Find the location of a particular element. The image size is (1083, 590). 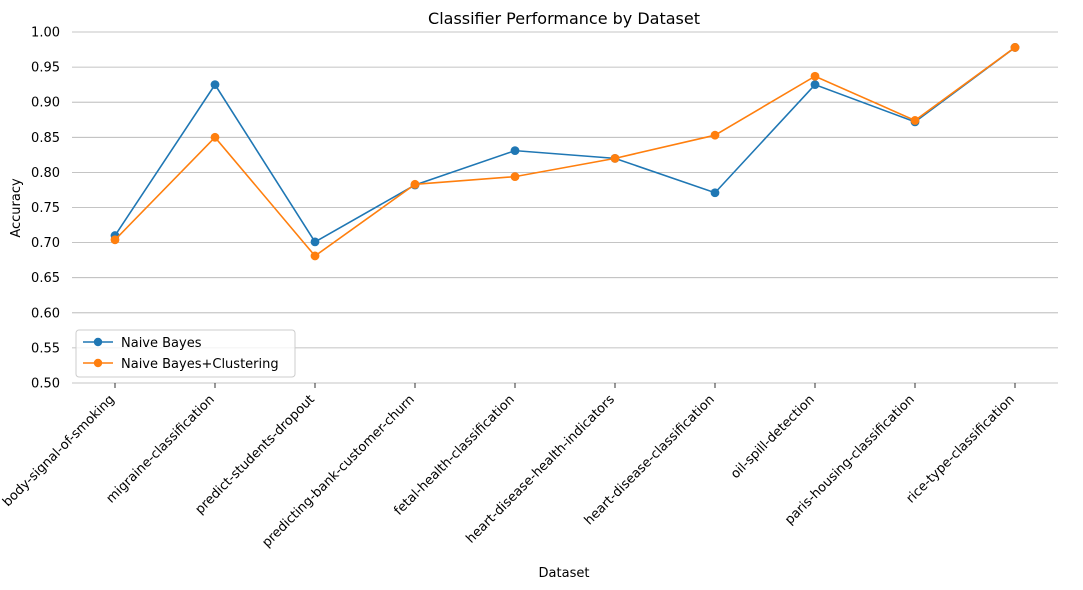

y-tick-label: 0.65 is located at coordinates (45, 278).